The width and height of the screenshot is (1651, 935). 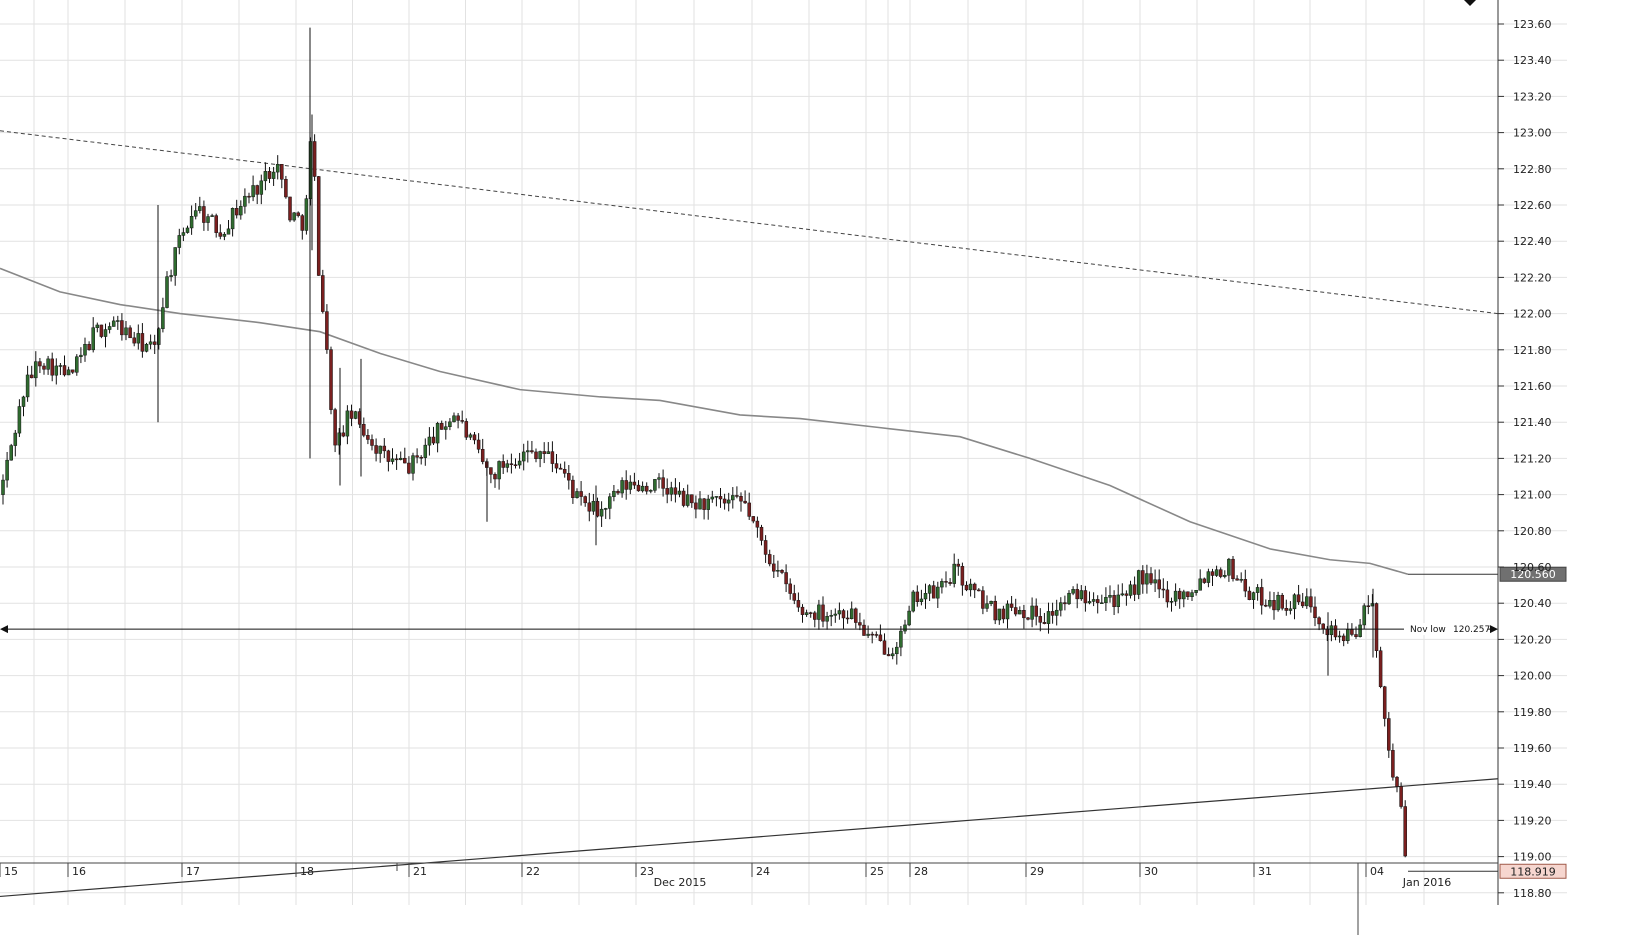 I want to click on y-tick-label: 122.40, so click(x=1532, y=241).